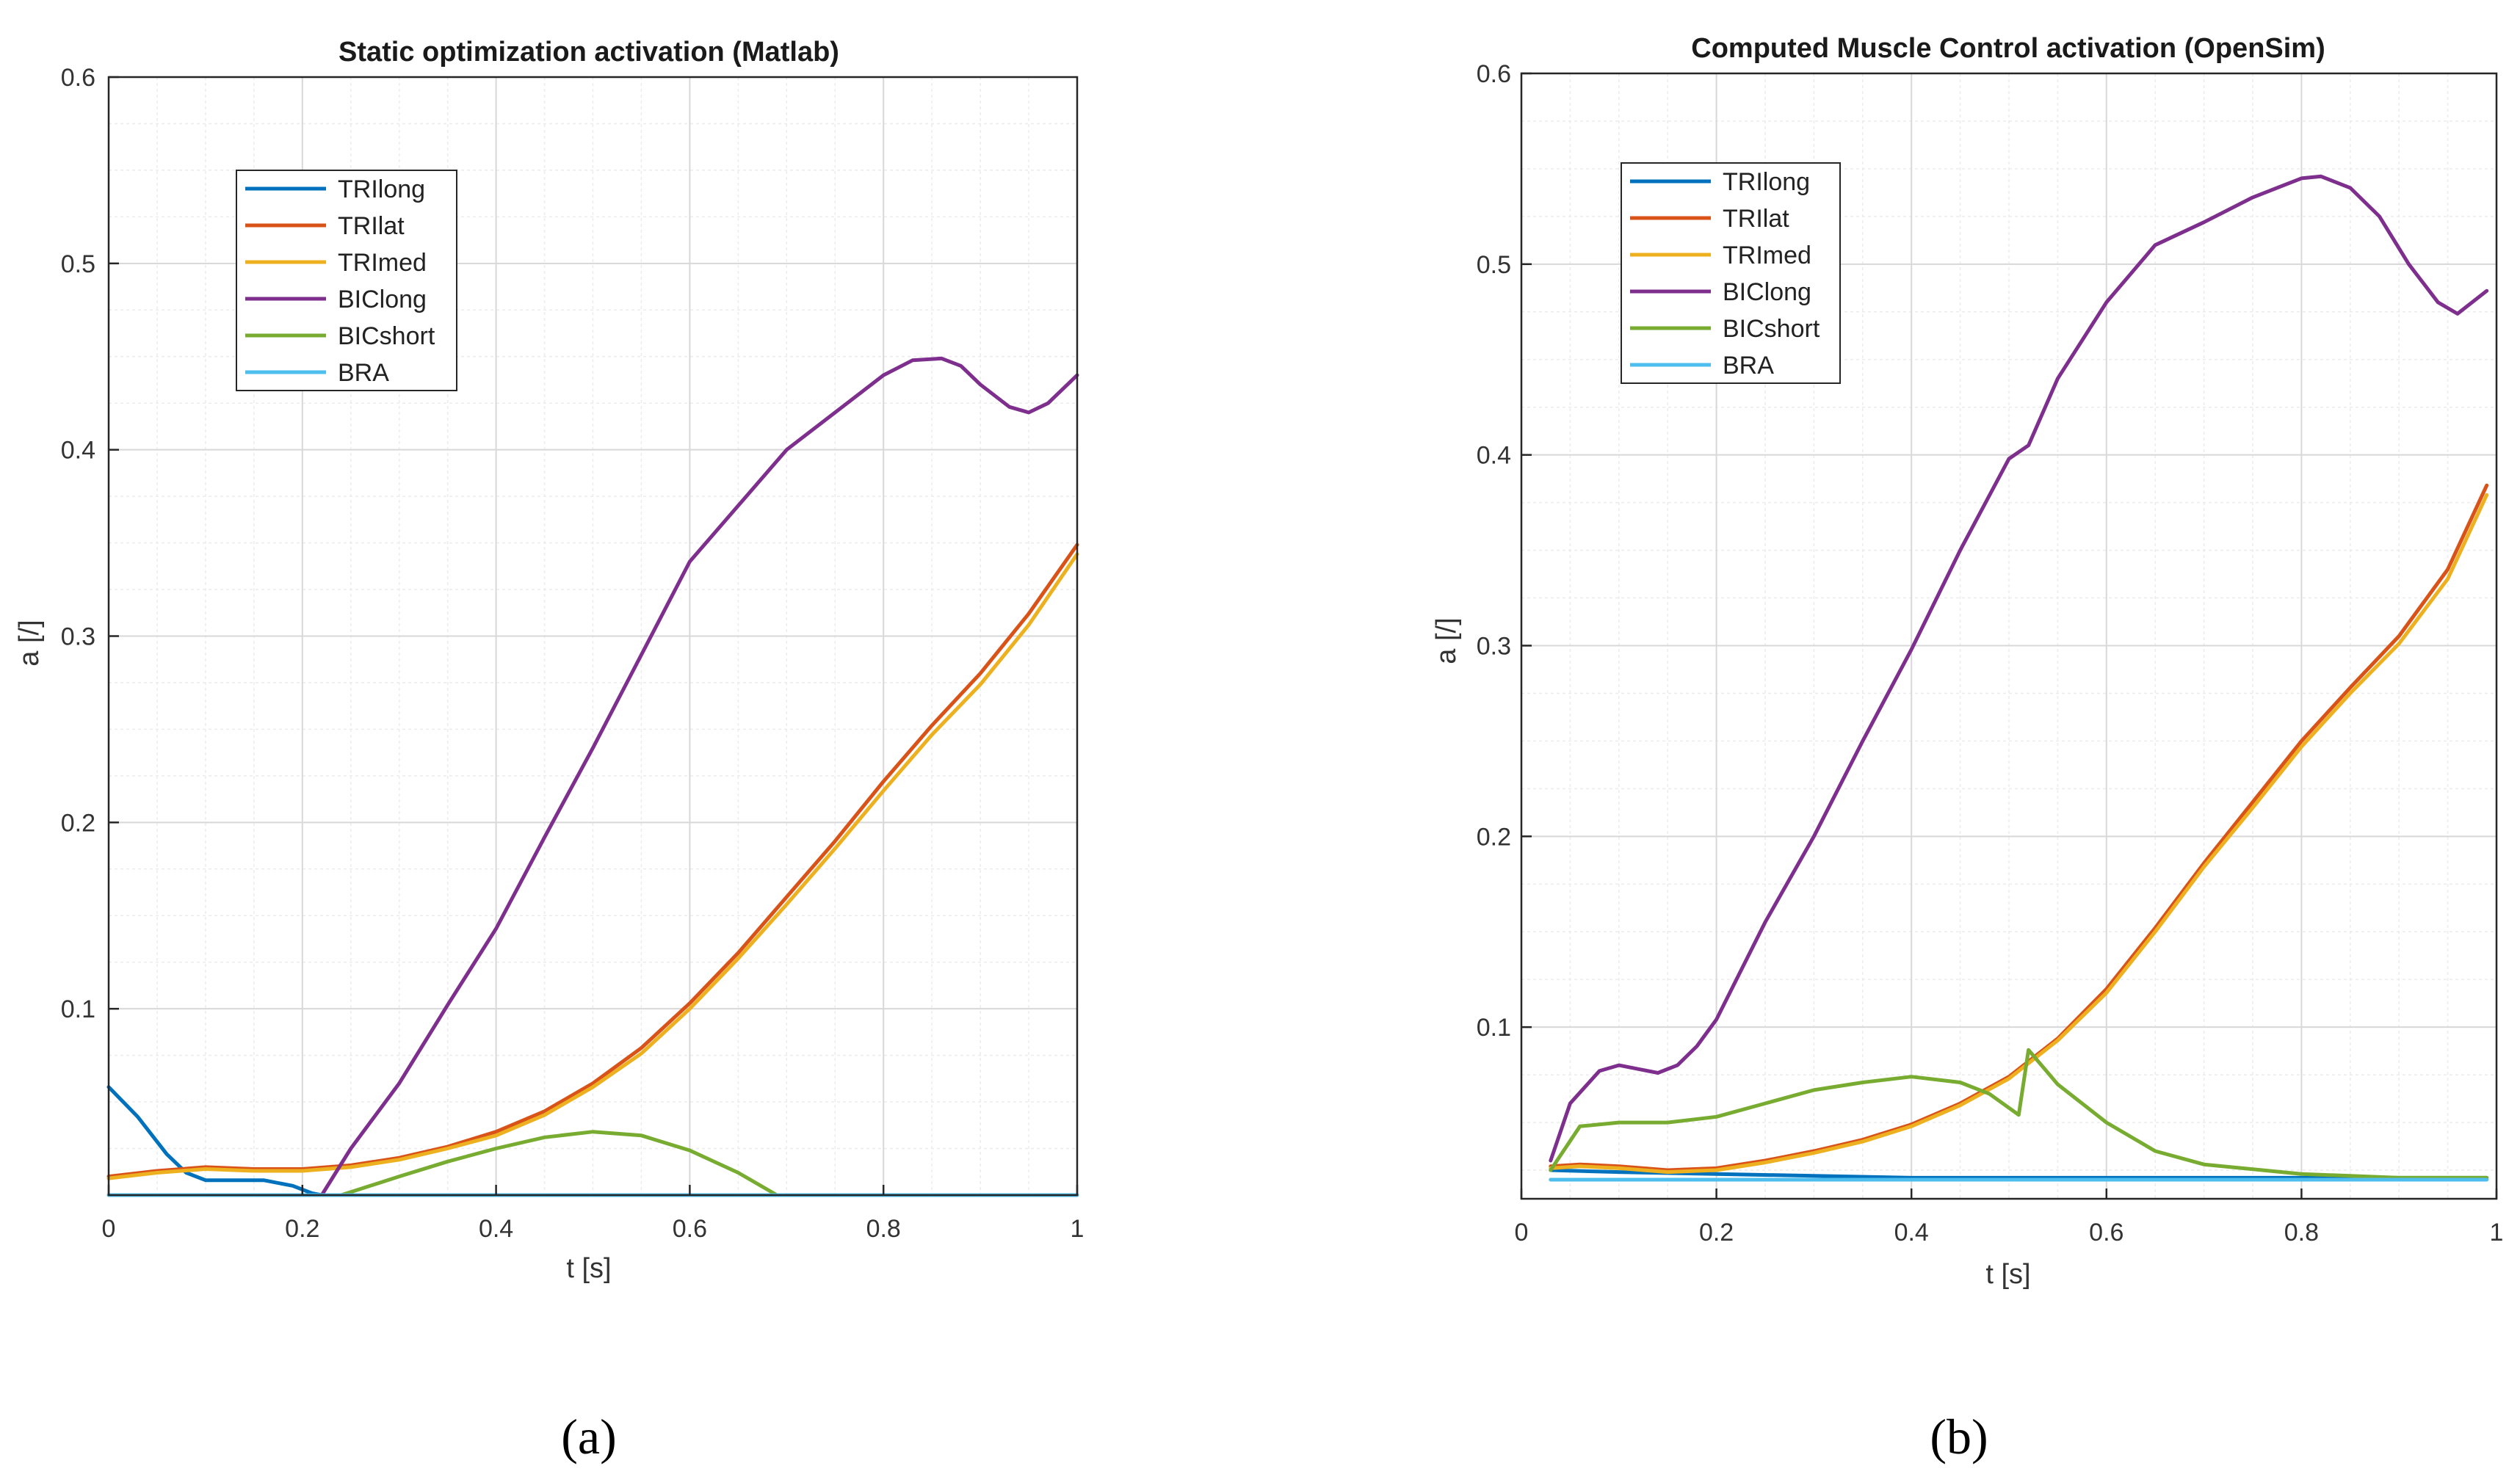  What do you see at coordinates (588, 1268) in the screenshot?
I see `chart-a-xlabel: t [s]` at bounding box center [588, 1268].